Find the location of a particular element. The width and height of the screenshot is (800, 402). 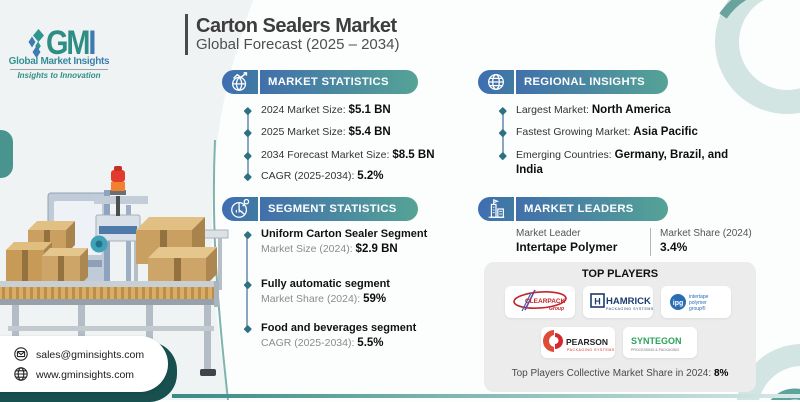

svg-text: intertape is located at coordinates (699, 297).